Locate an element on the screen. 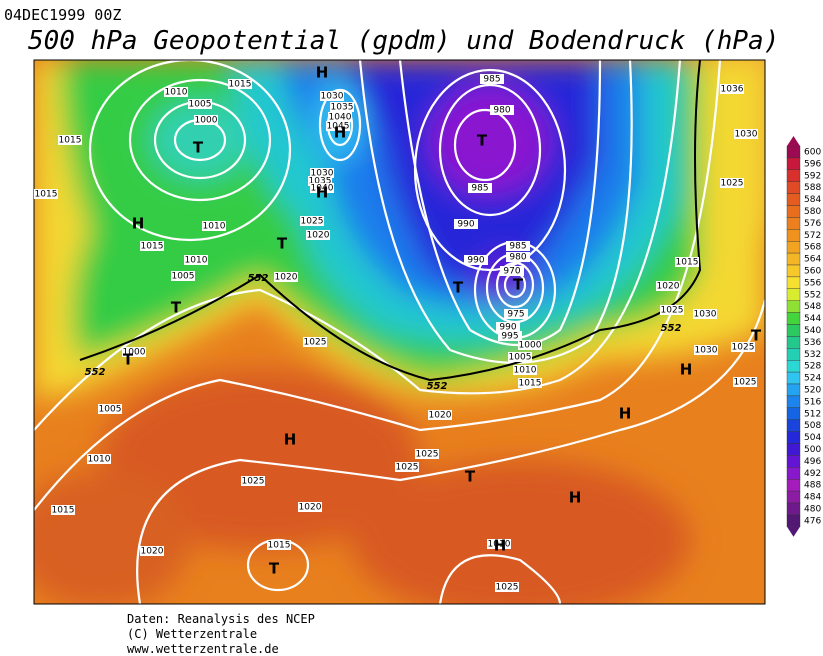 The image size is (823, 656). colorbar-label: 552 is located at coordinates (812, 295).